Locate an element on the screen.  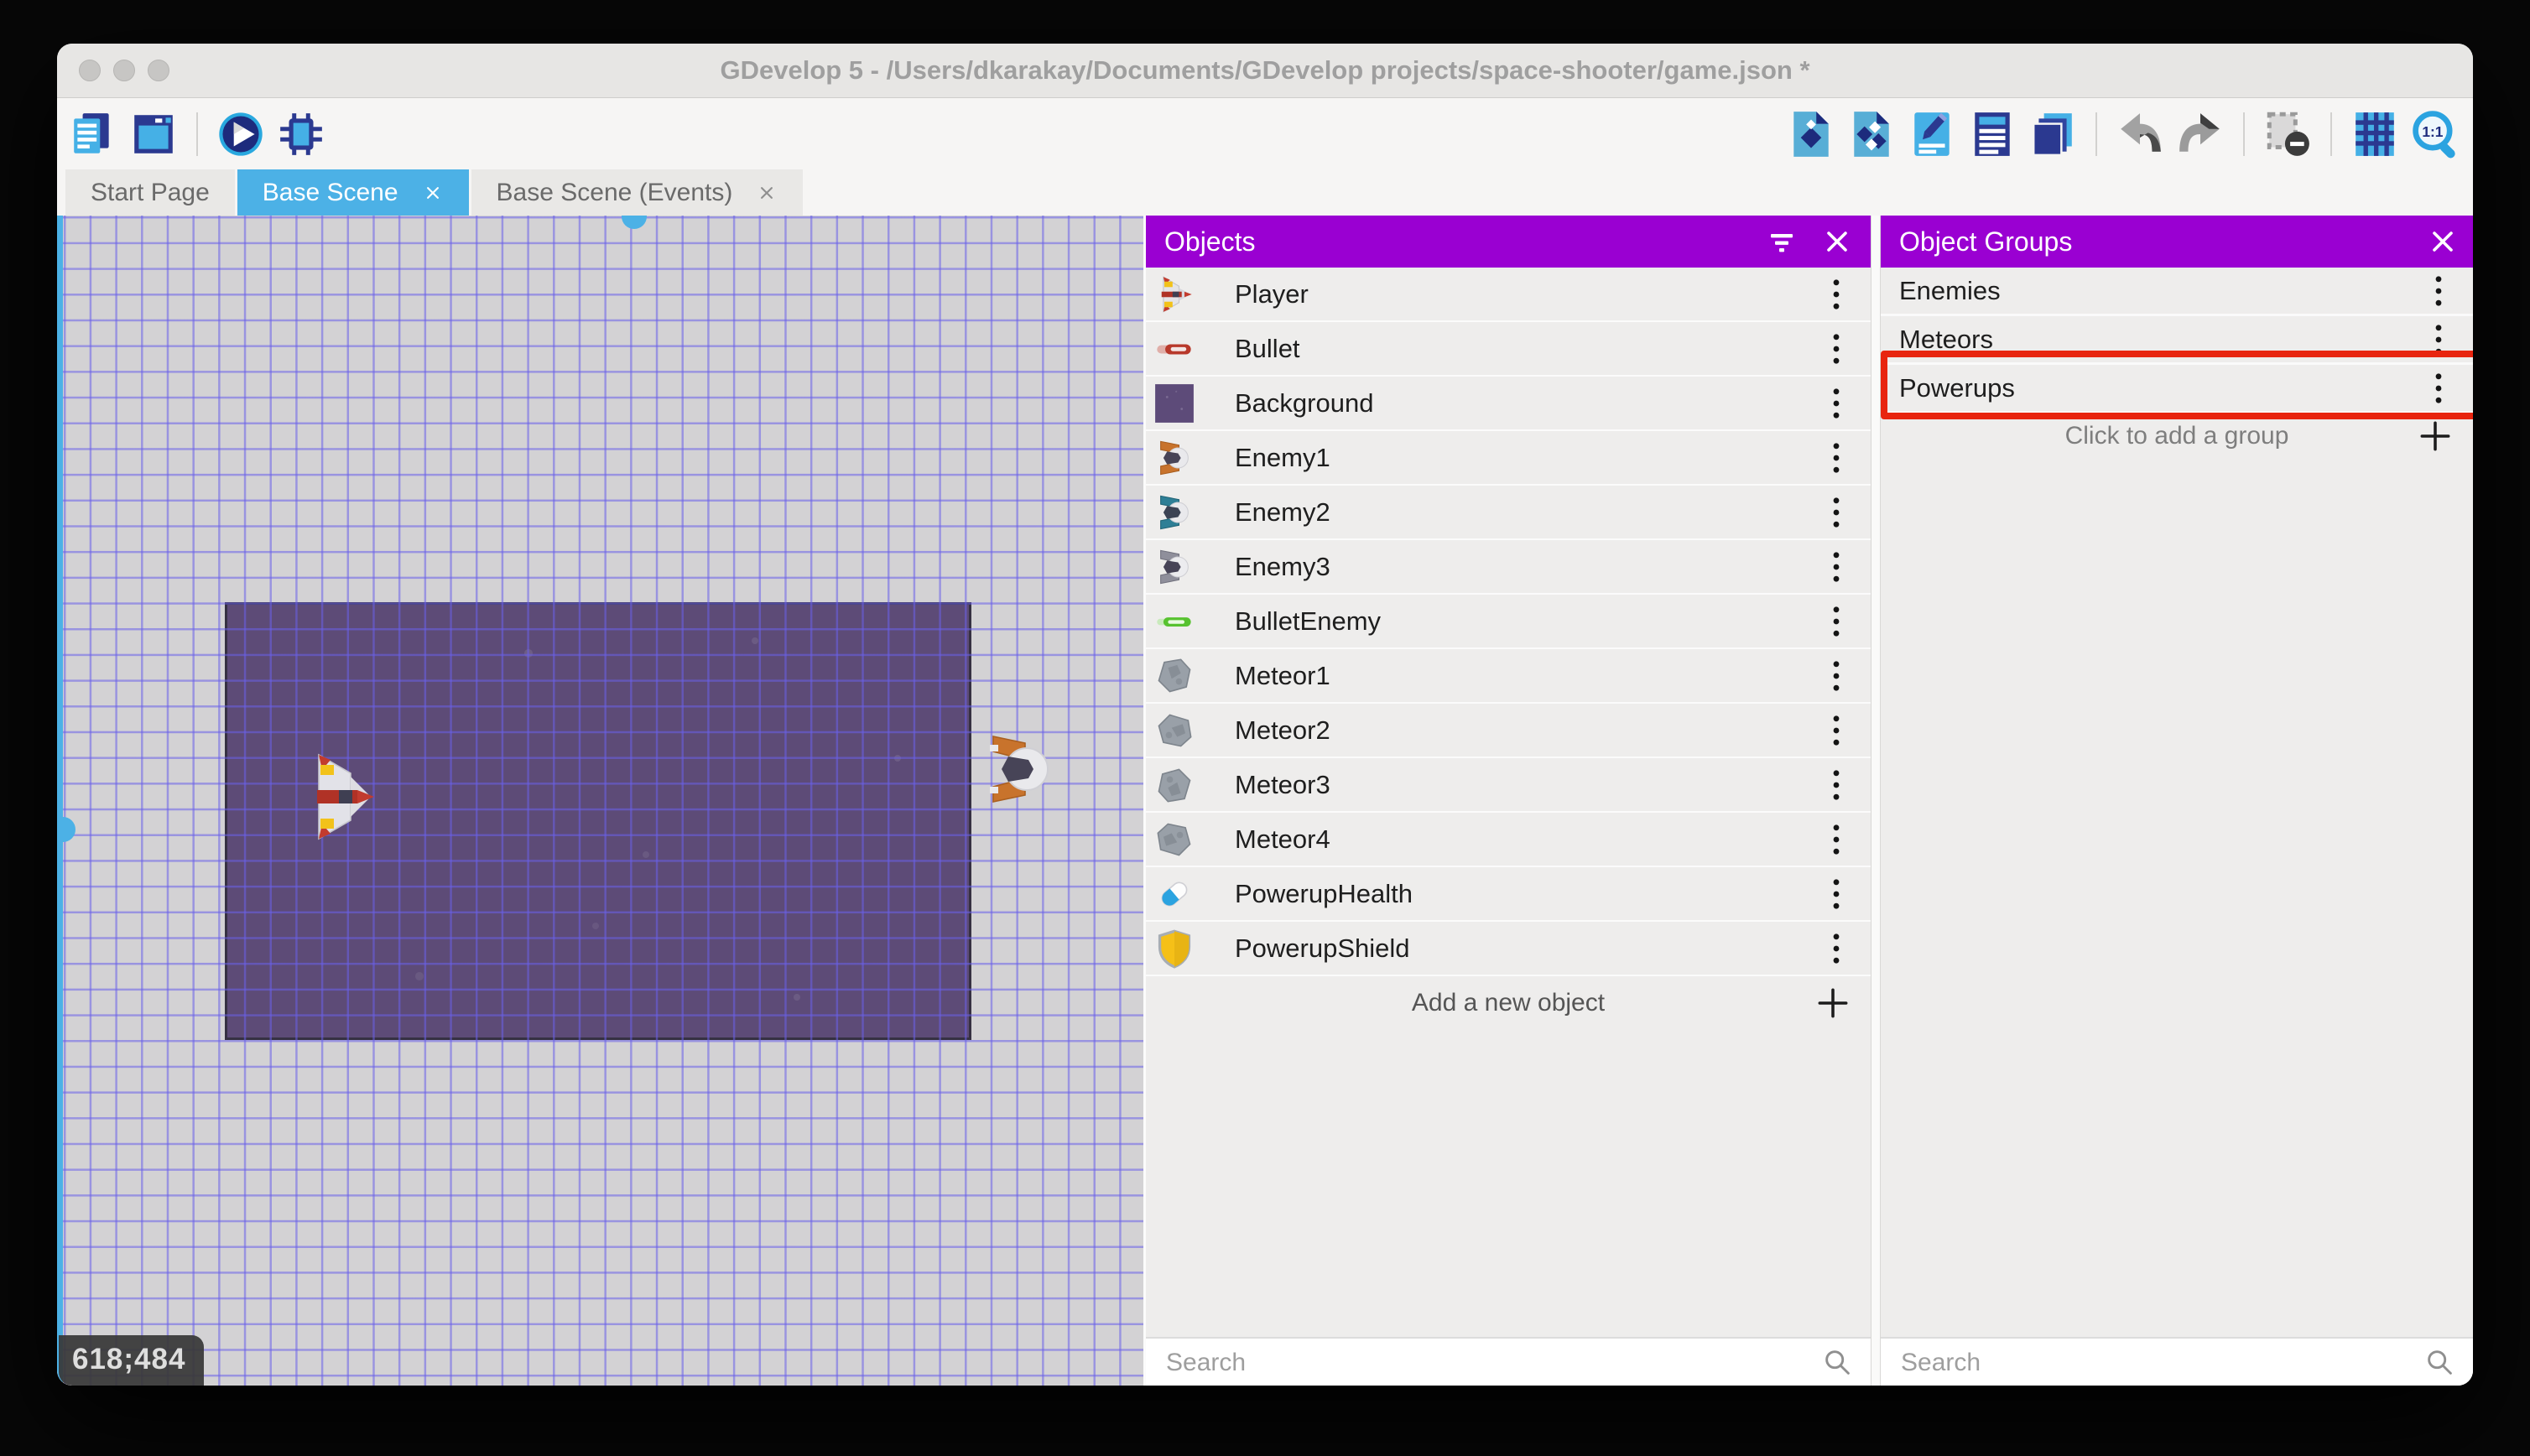
game-window-handle-top-icon is located at coordinates (634, 223).